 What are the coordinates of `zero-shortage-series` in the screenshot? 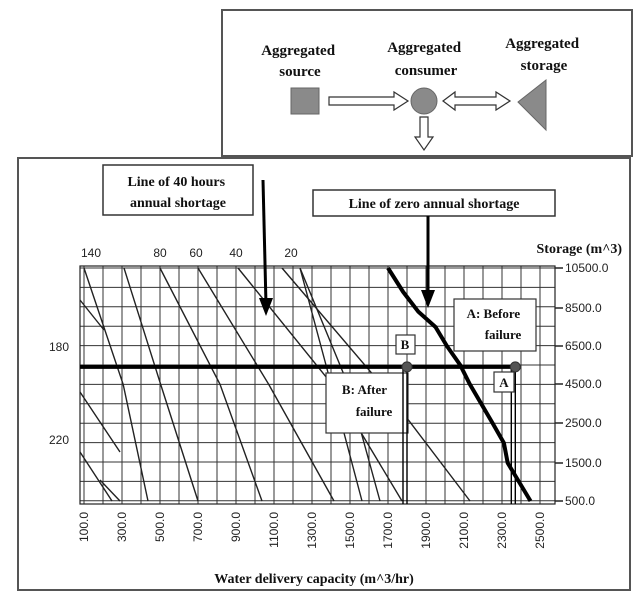 It's located at (459, 384).